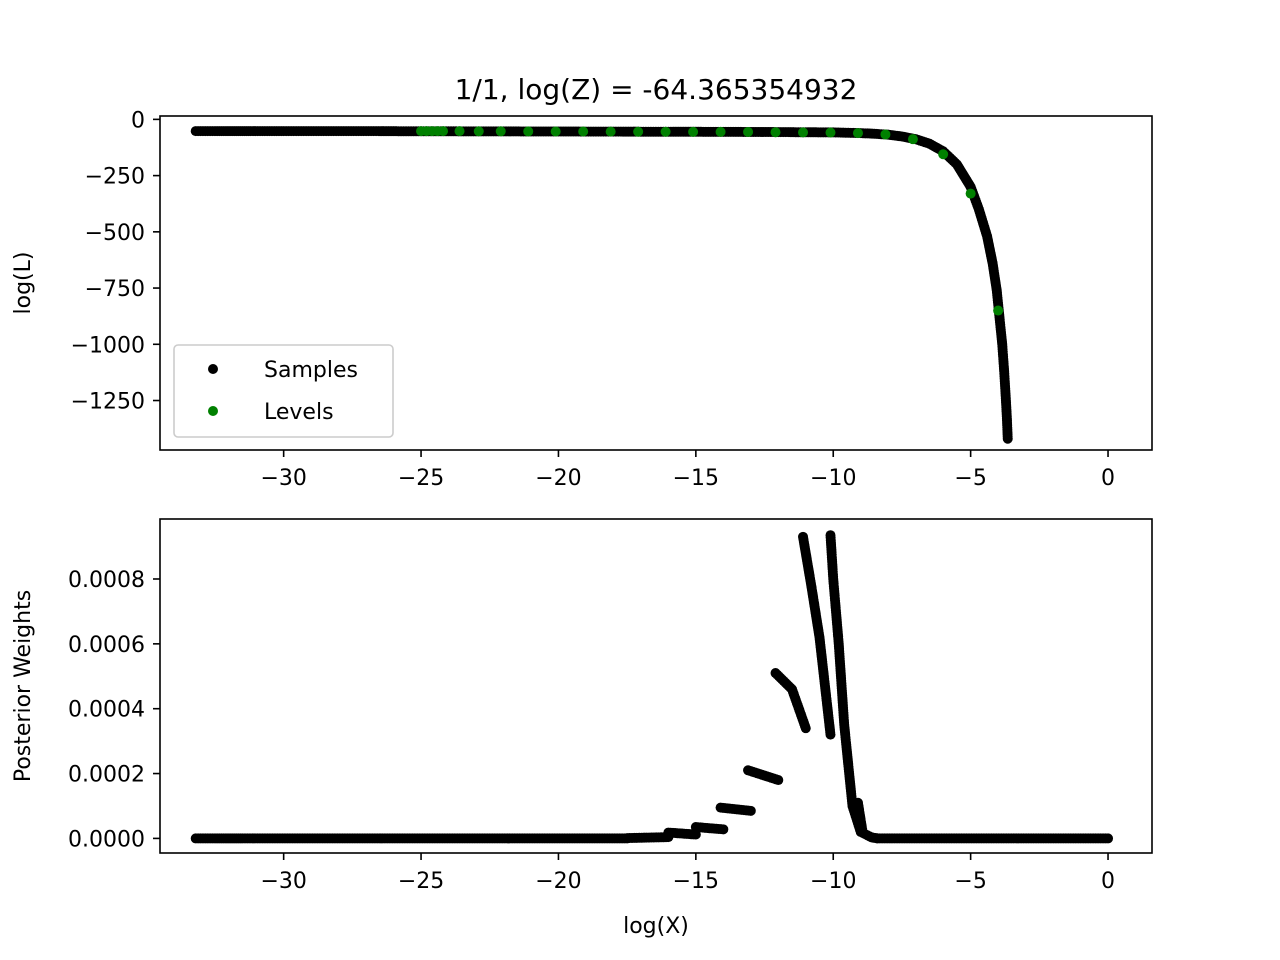  I want to click on y-tick-label: 0.0006, so click(106, 645).